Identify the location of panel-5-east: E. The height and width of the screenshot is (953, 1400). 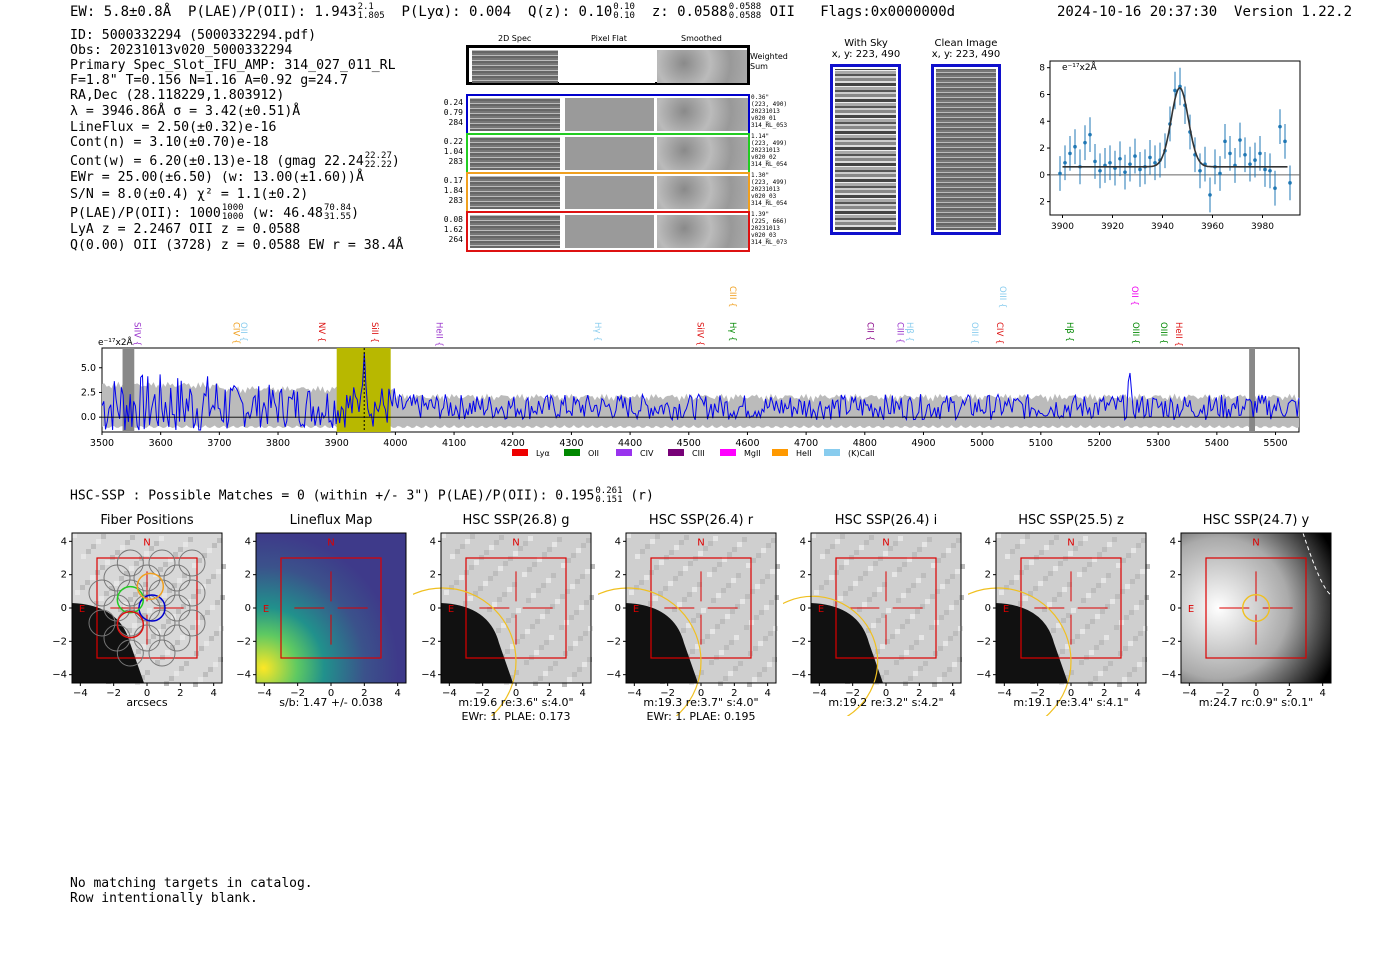
(1006, 609).